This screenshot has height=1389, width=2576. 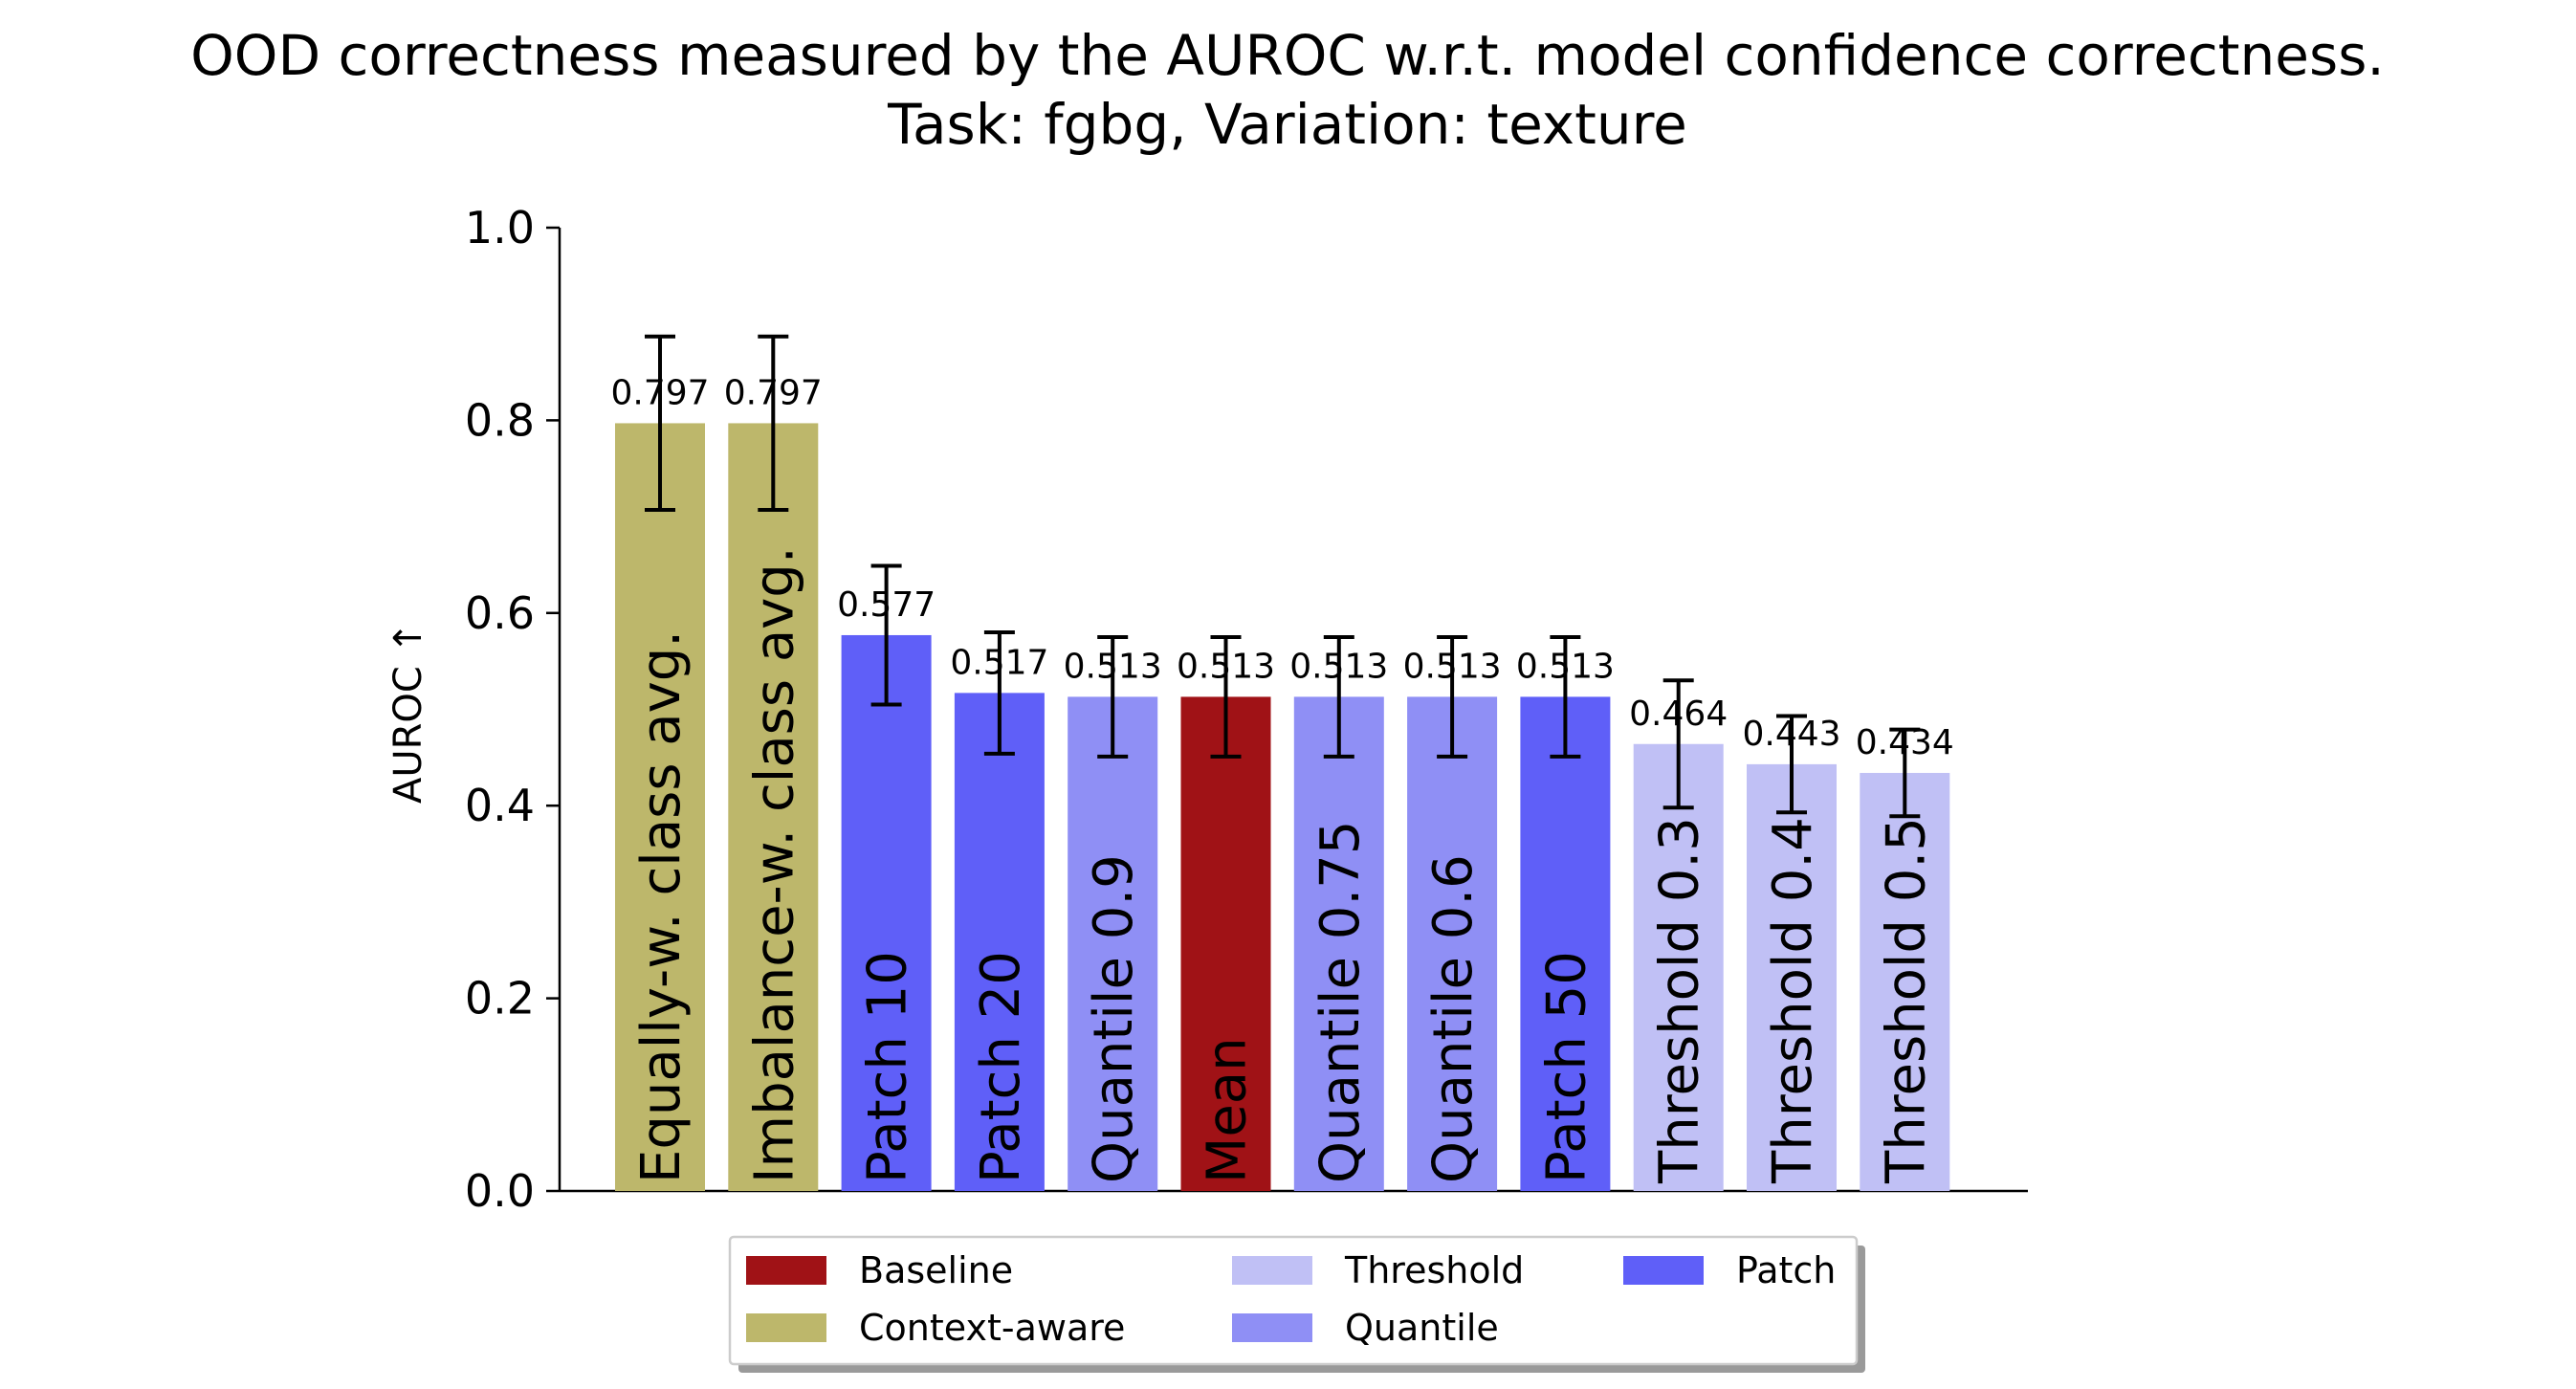 What do you see at coordinates (408, 713) in the screenshot?
I see `y-axis-label: AUROC ↑` at bounding box center [408, 713].